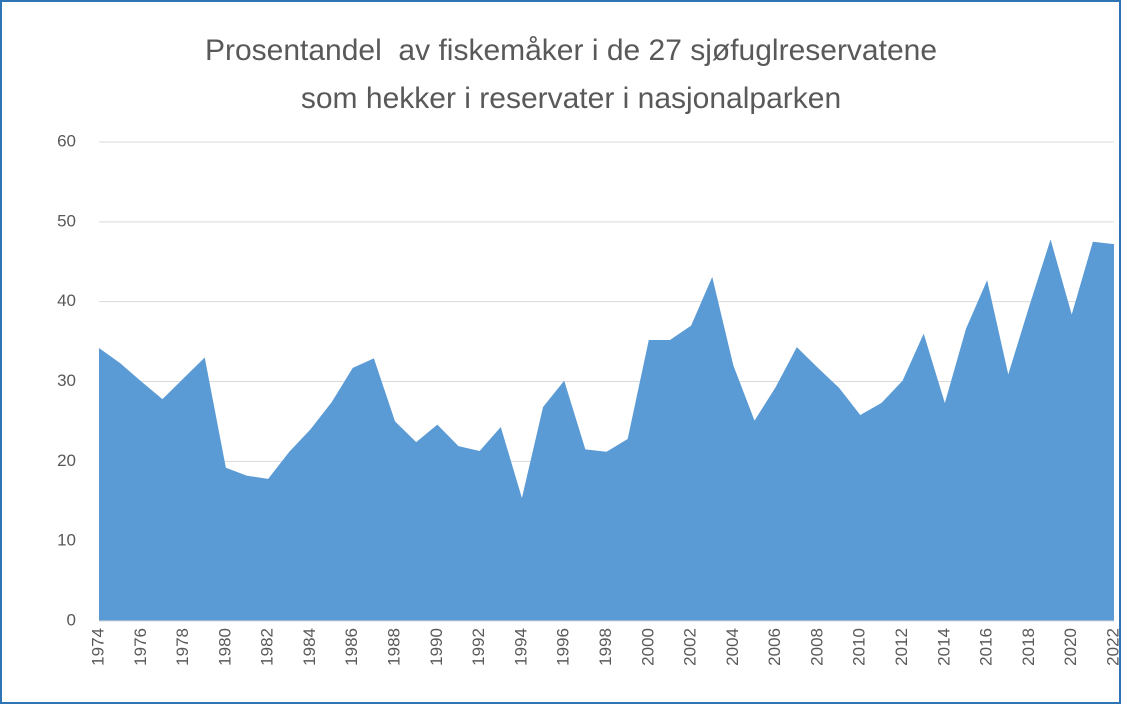 The width and height of the screenshot is (1122, 704). What do you see at coordinates (351, 647) in the screenshot?
I see `x-tick-label: 1986` at bounding box center [351, 647].